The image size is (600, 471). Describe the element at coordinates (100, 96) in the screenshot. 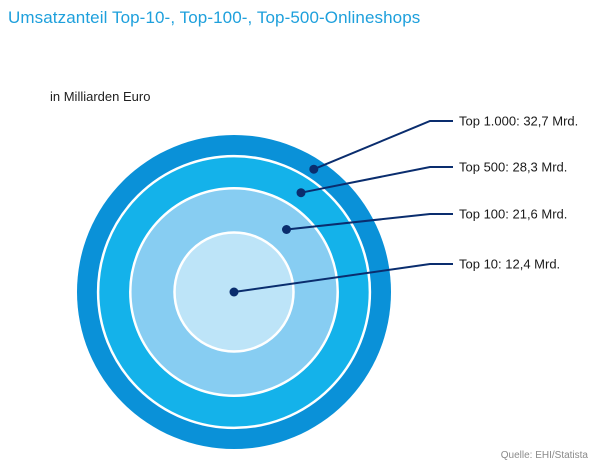

I see `unit-label: in Milliarden Euro` at that location.